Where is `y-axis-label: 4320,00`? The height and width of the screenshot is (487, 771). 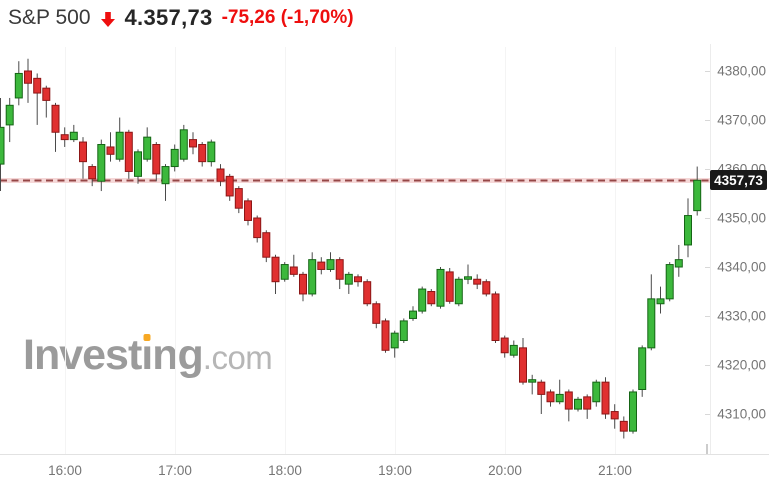
y-axis-label: 4320,00 is located at coordinates (741, 365).